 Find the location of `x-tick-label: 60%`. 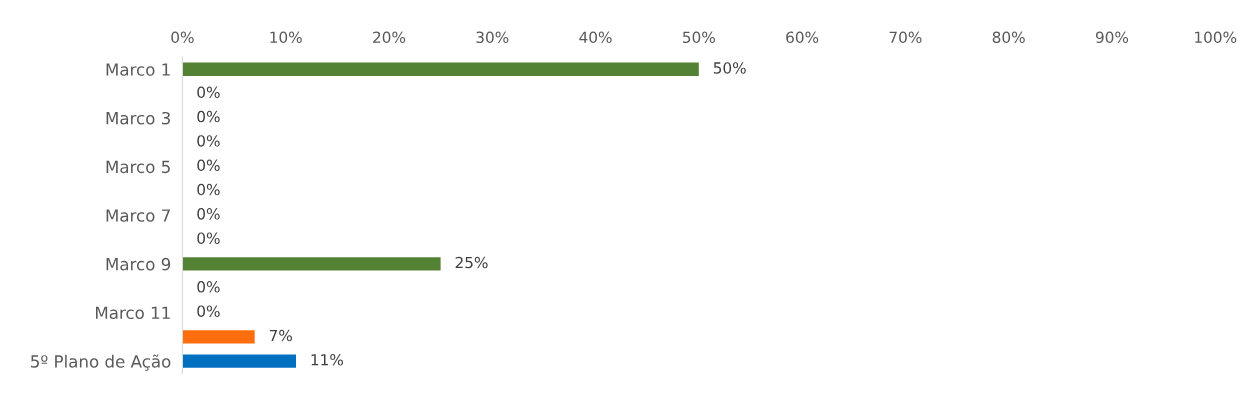

x-tick-label: 60% is located at coordinates (802, 37).